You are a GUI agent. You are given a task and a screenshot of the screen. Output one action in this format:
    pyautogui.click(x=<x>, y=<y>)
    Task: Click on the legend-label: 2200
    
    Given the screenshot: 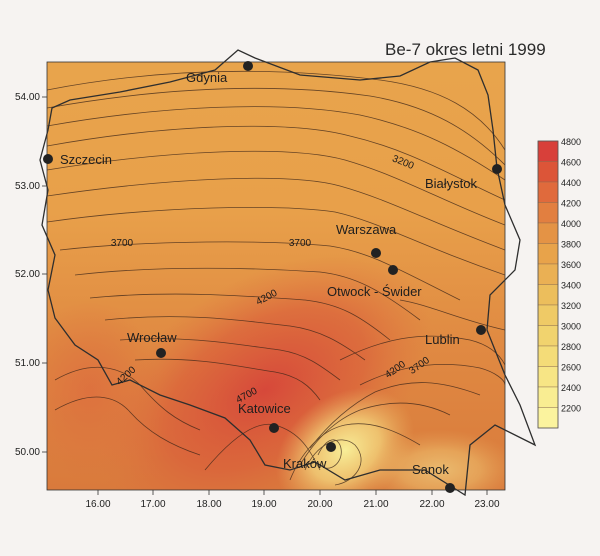 What is the action you would take?
    pyautogui.click(x=571, y=409)
    